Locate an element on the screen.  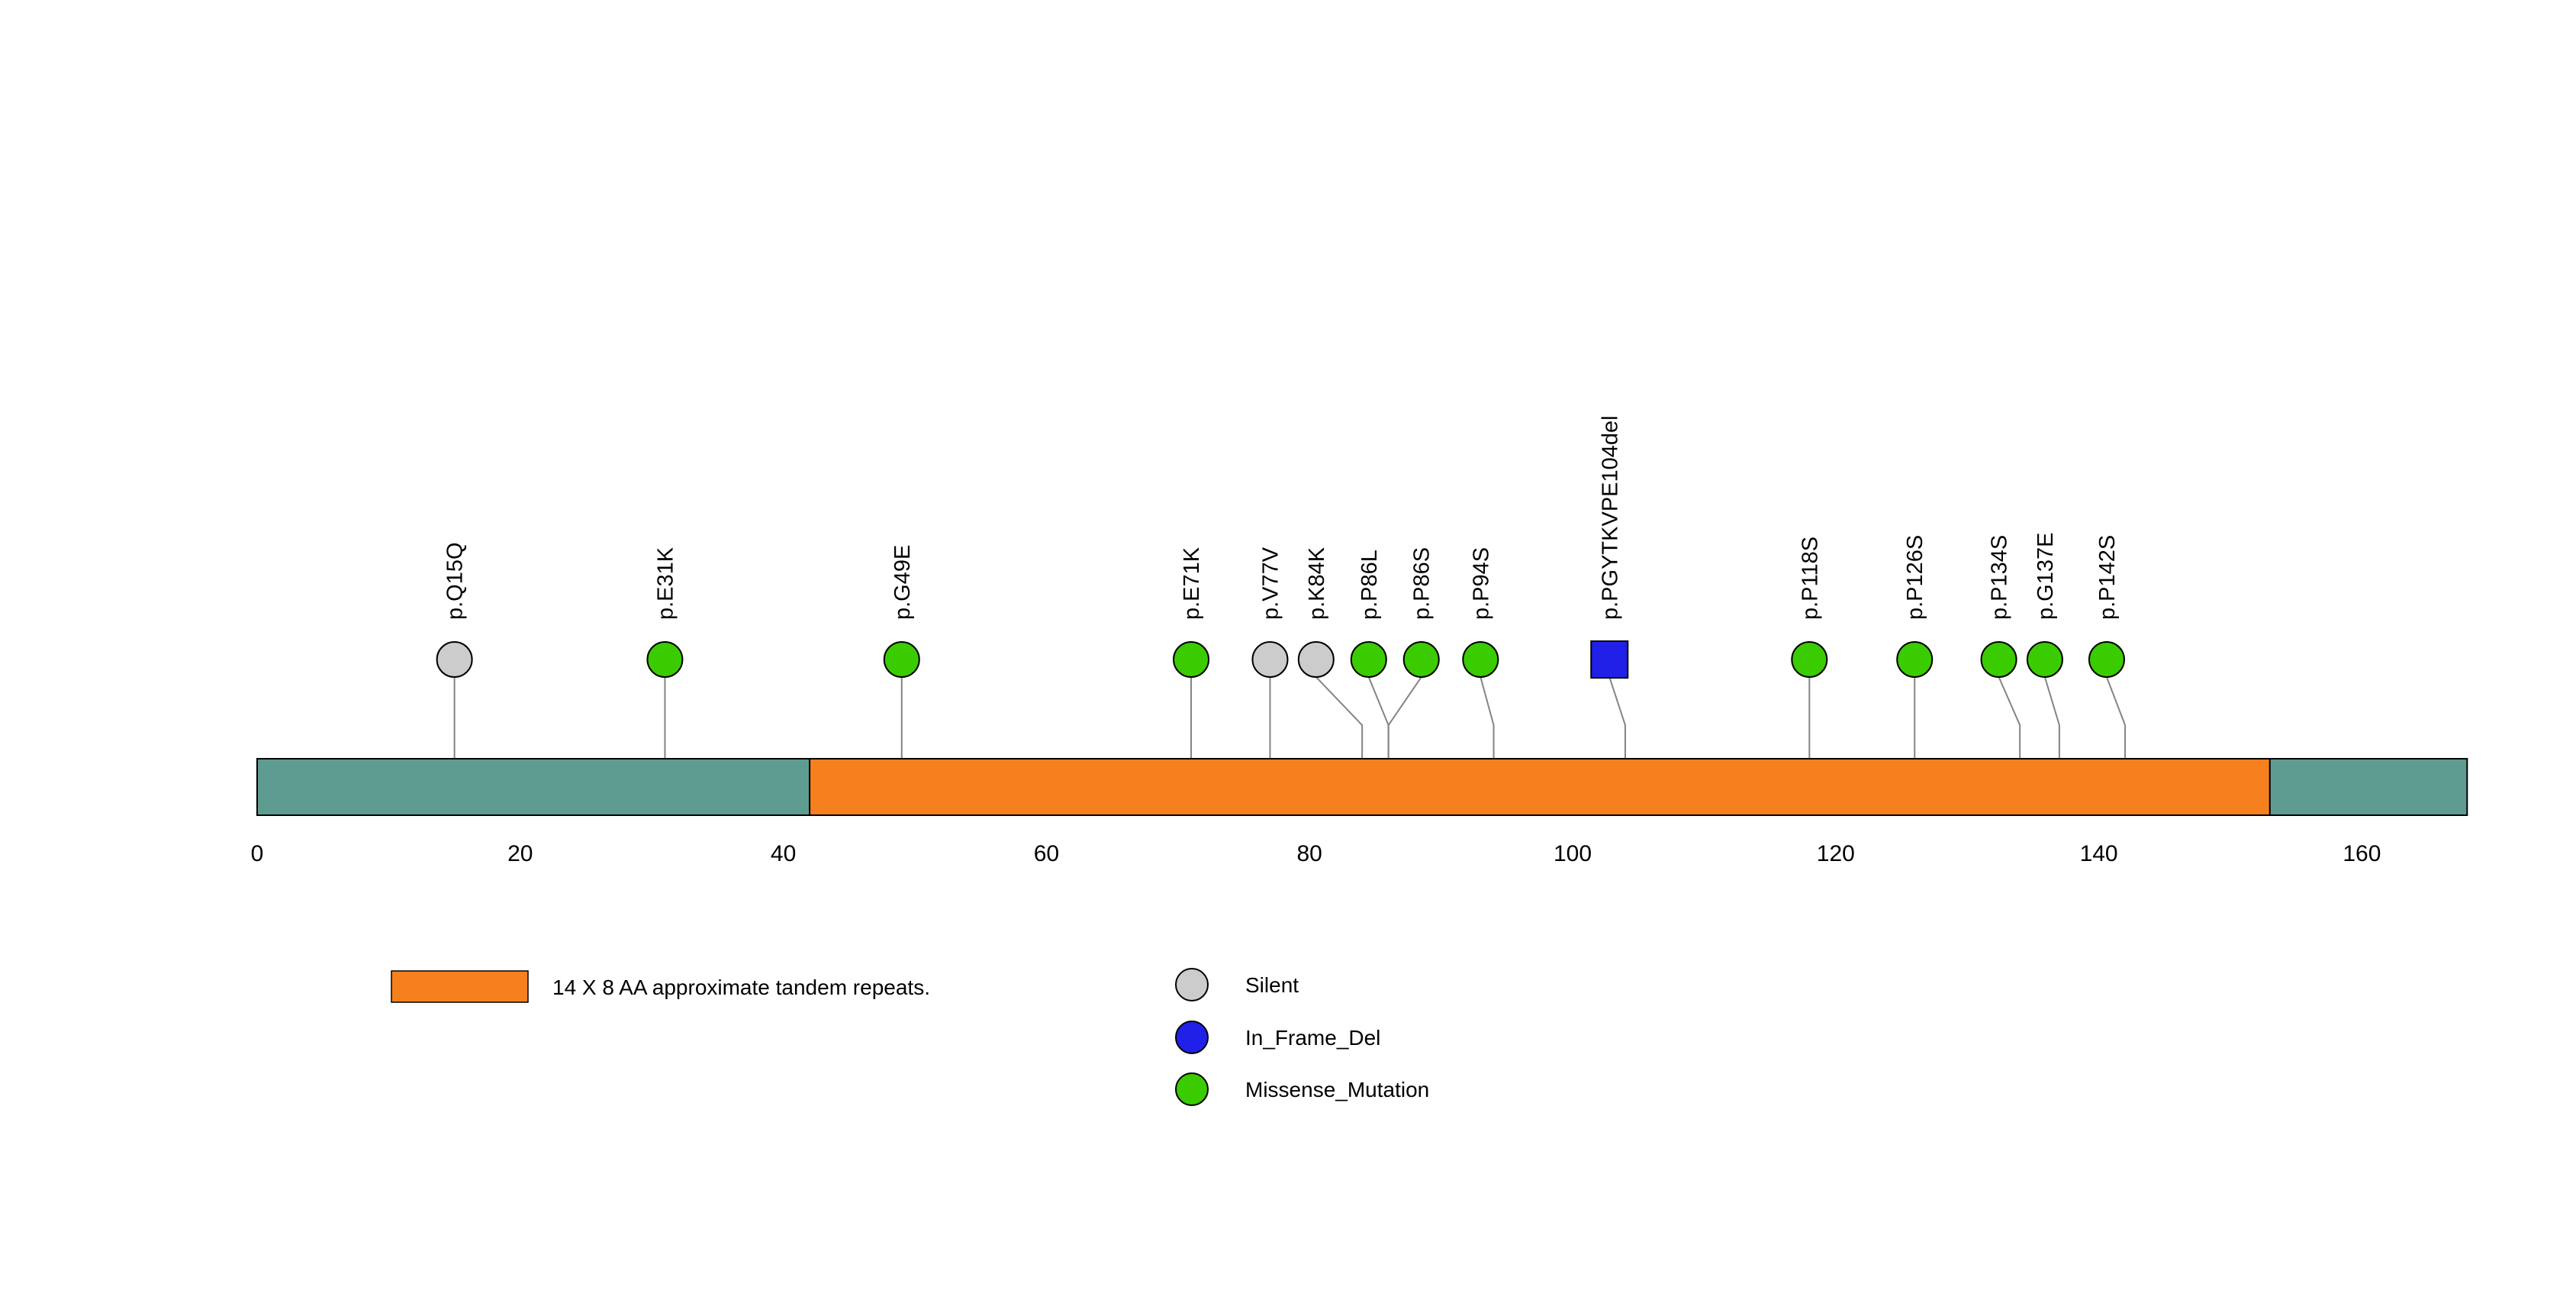
legend-marker-silent is located at coordinates (1192, 985).